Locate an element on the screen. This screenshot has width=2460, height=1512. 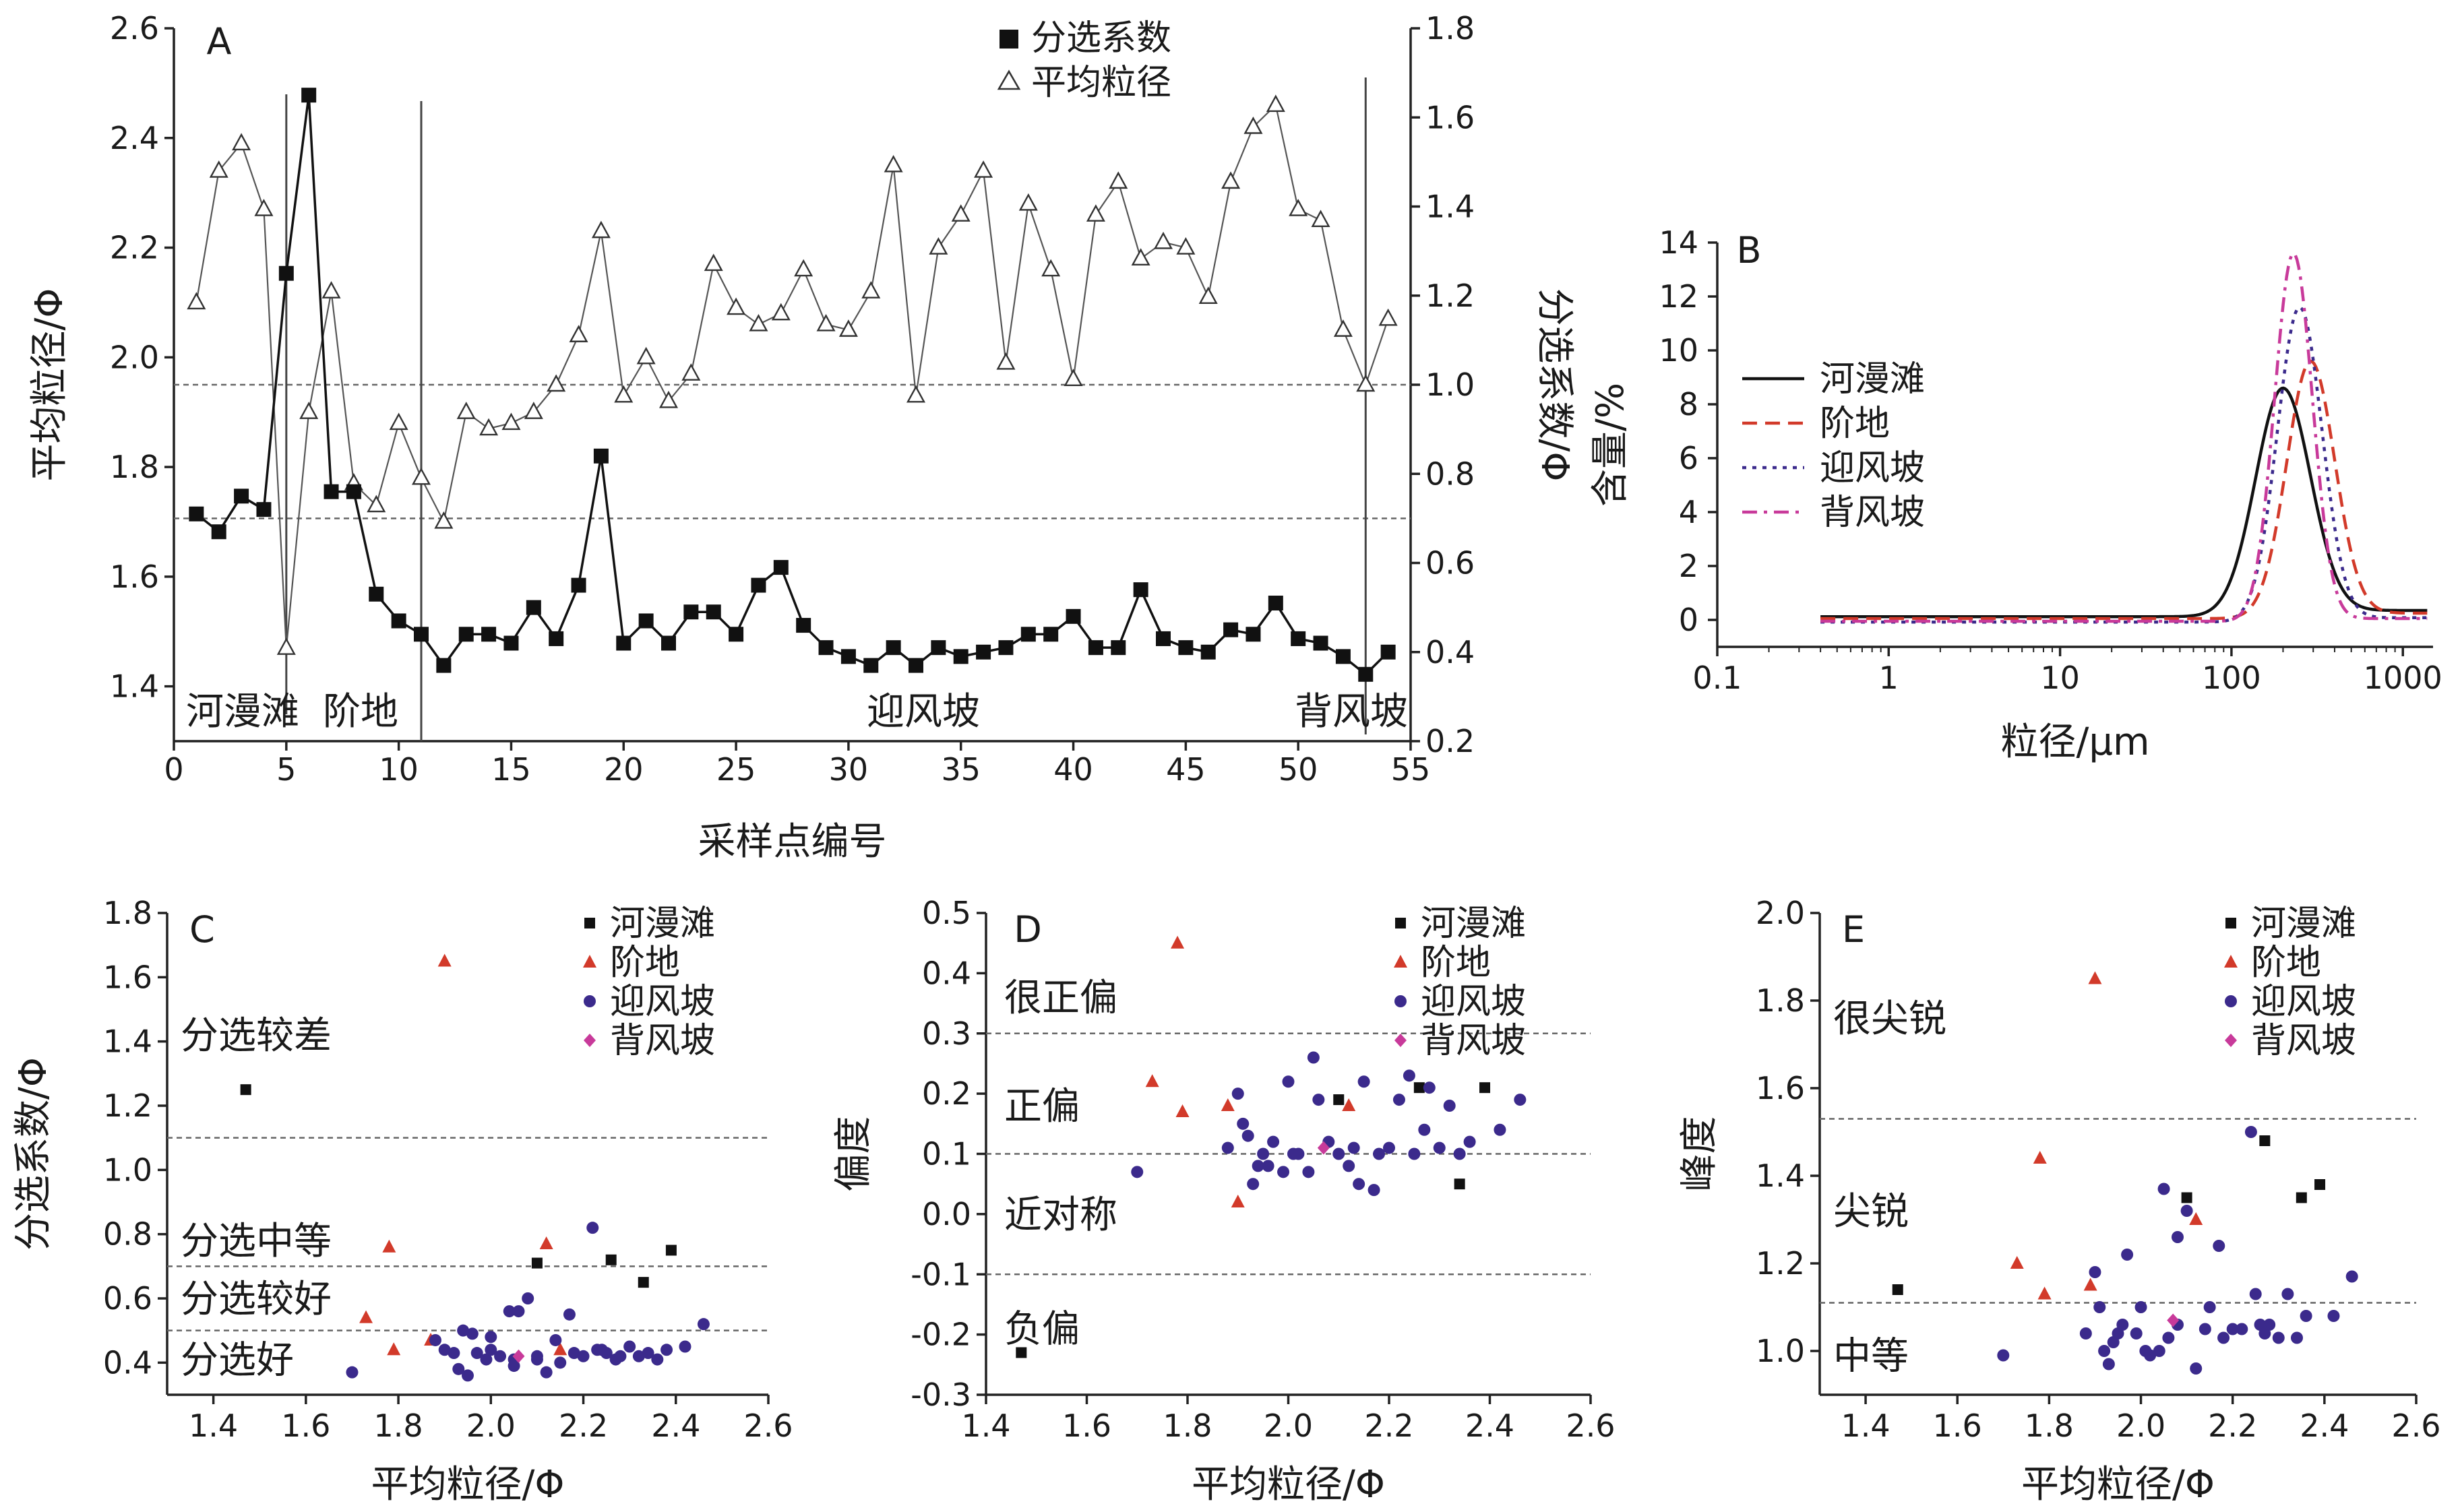
a-ytick-left-label: 1.8 is located at coordinates (134, 467).